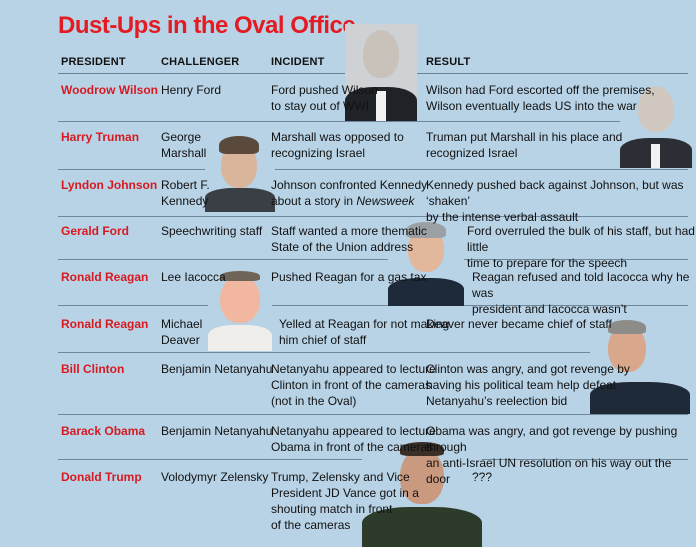 The image size is (696, 547). I want to click on challenger-name: Volodymyr Zelensky, so click(214, 477).